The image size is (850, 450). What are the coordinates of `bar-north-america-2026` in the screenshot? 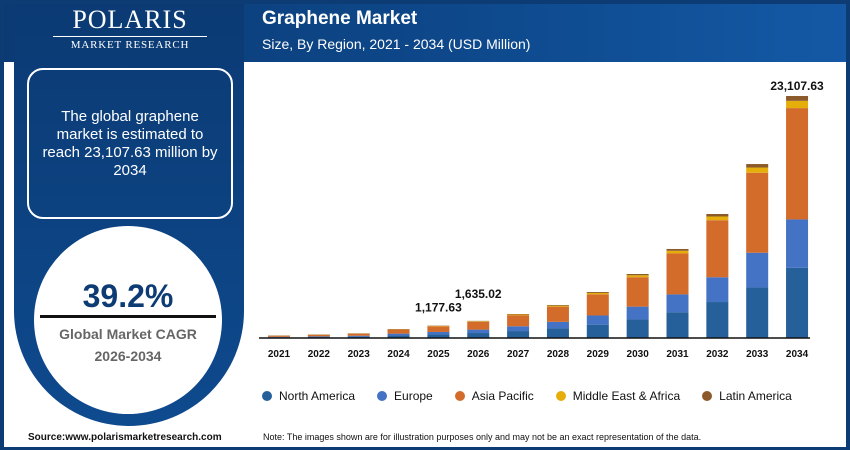 It's located at (478, 335).